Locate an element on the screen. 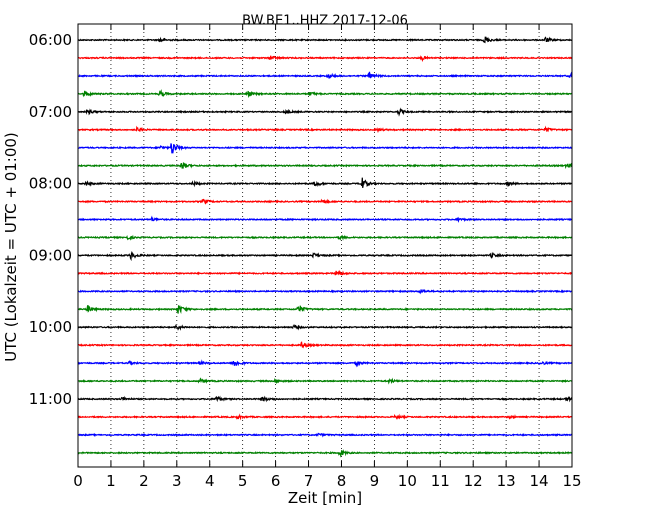  y-tick-label: 10:00 is located at coordinates (50, 327).